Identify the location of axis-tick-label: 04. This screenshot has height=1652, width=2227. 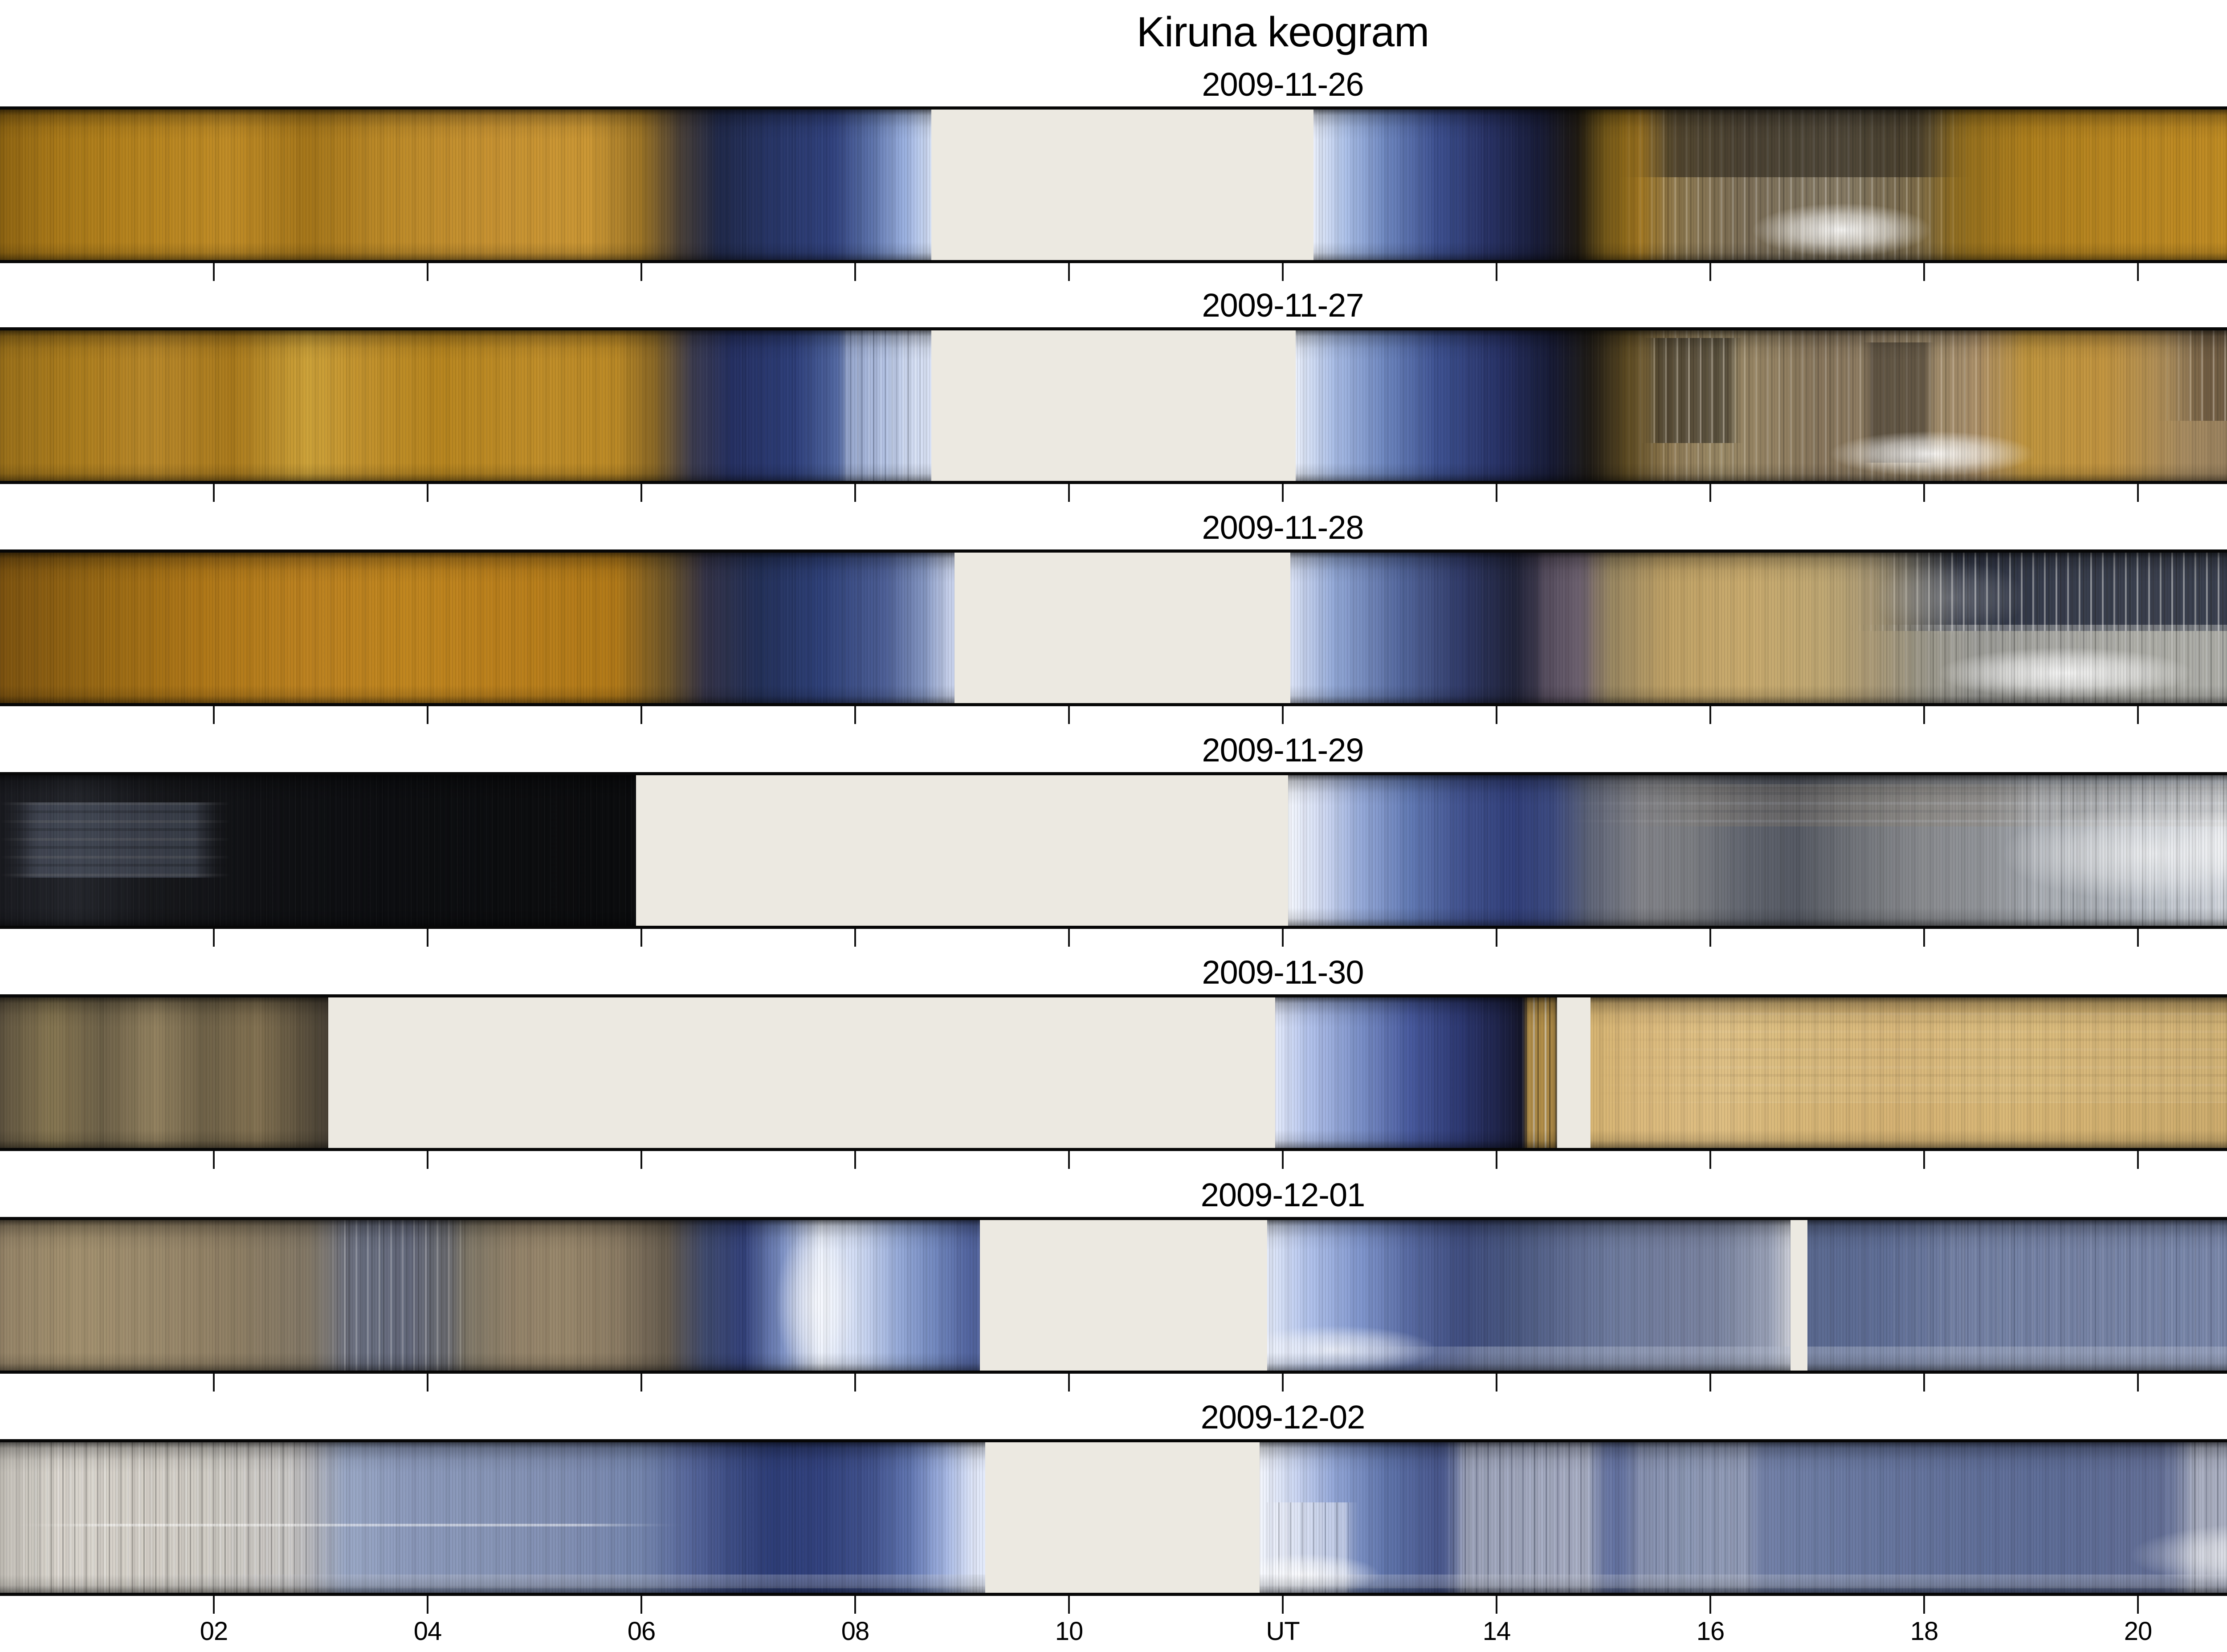
(427, 1631).